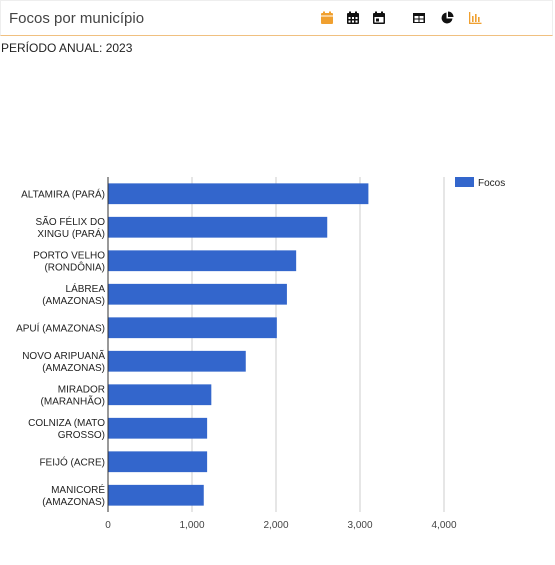 The height and width of the screenshot is (565, 555). I want to click on category-label: MANICORÉ (AMAZONAS), so click(73, 495).